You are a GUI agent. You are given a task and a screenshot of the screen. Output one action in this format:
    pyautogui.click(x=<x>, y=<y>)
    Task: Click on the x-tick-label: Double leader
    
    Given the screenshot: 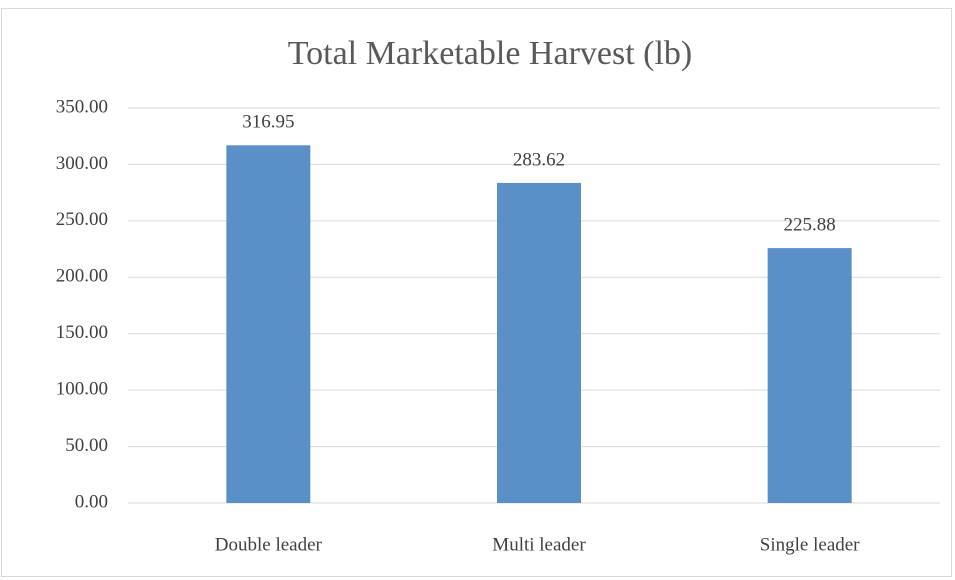 What is the action you would take?
    pyautogui.click(x=269, y=544)
    